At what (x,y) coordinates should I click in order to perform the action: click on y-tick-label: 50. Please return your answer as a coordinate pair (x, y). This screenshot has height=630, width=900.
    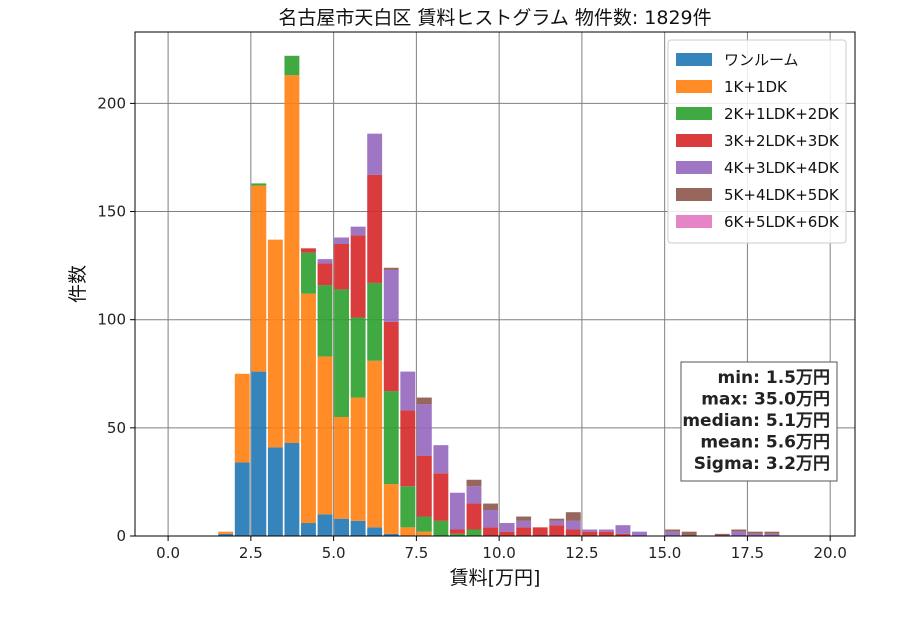
    Looking at the image, I should click on (116, 428).